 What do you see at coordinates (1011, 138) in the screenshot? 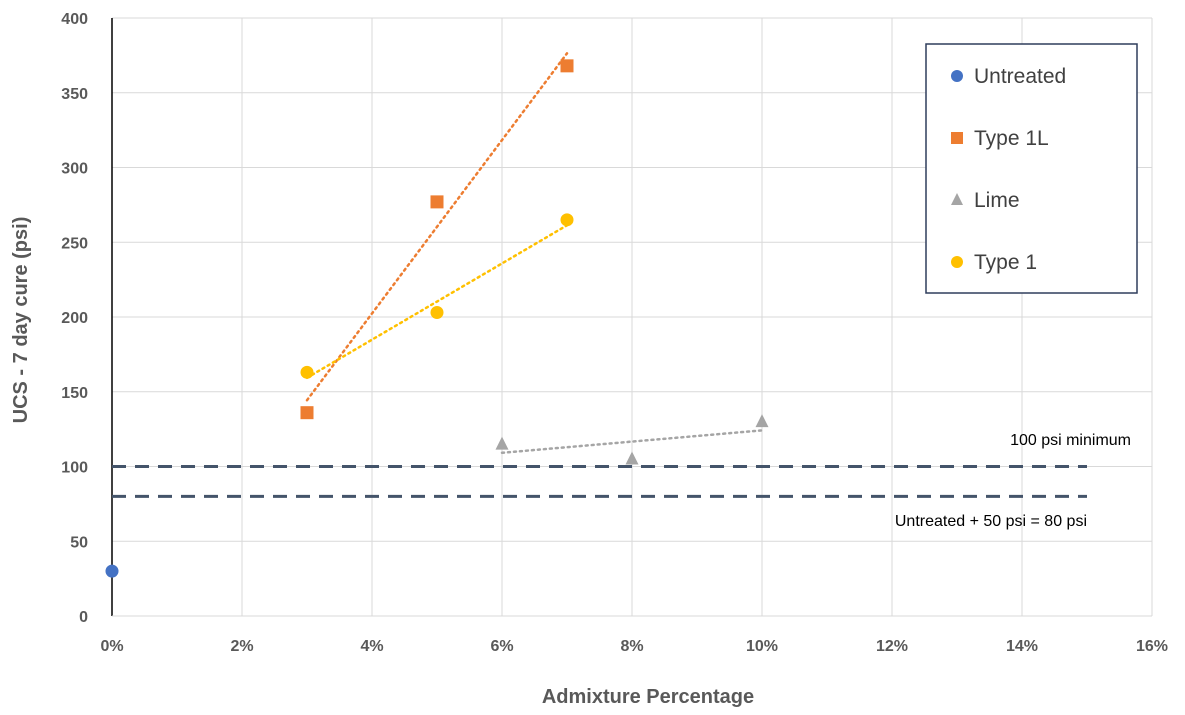
I see `legend-label-type-1l: Type 1L` at bounding box center [1011, 138].